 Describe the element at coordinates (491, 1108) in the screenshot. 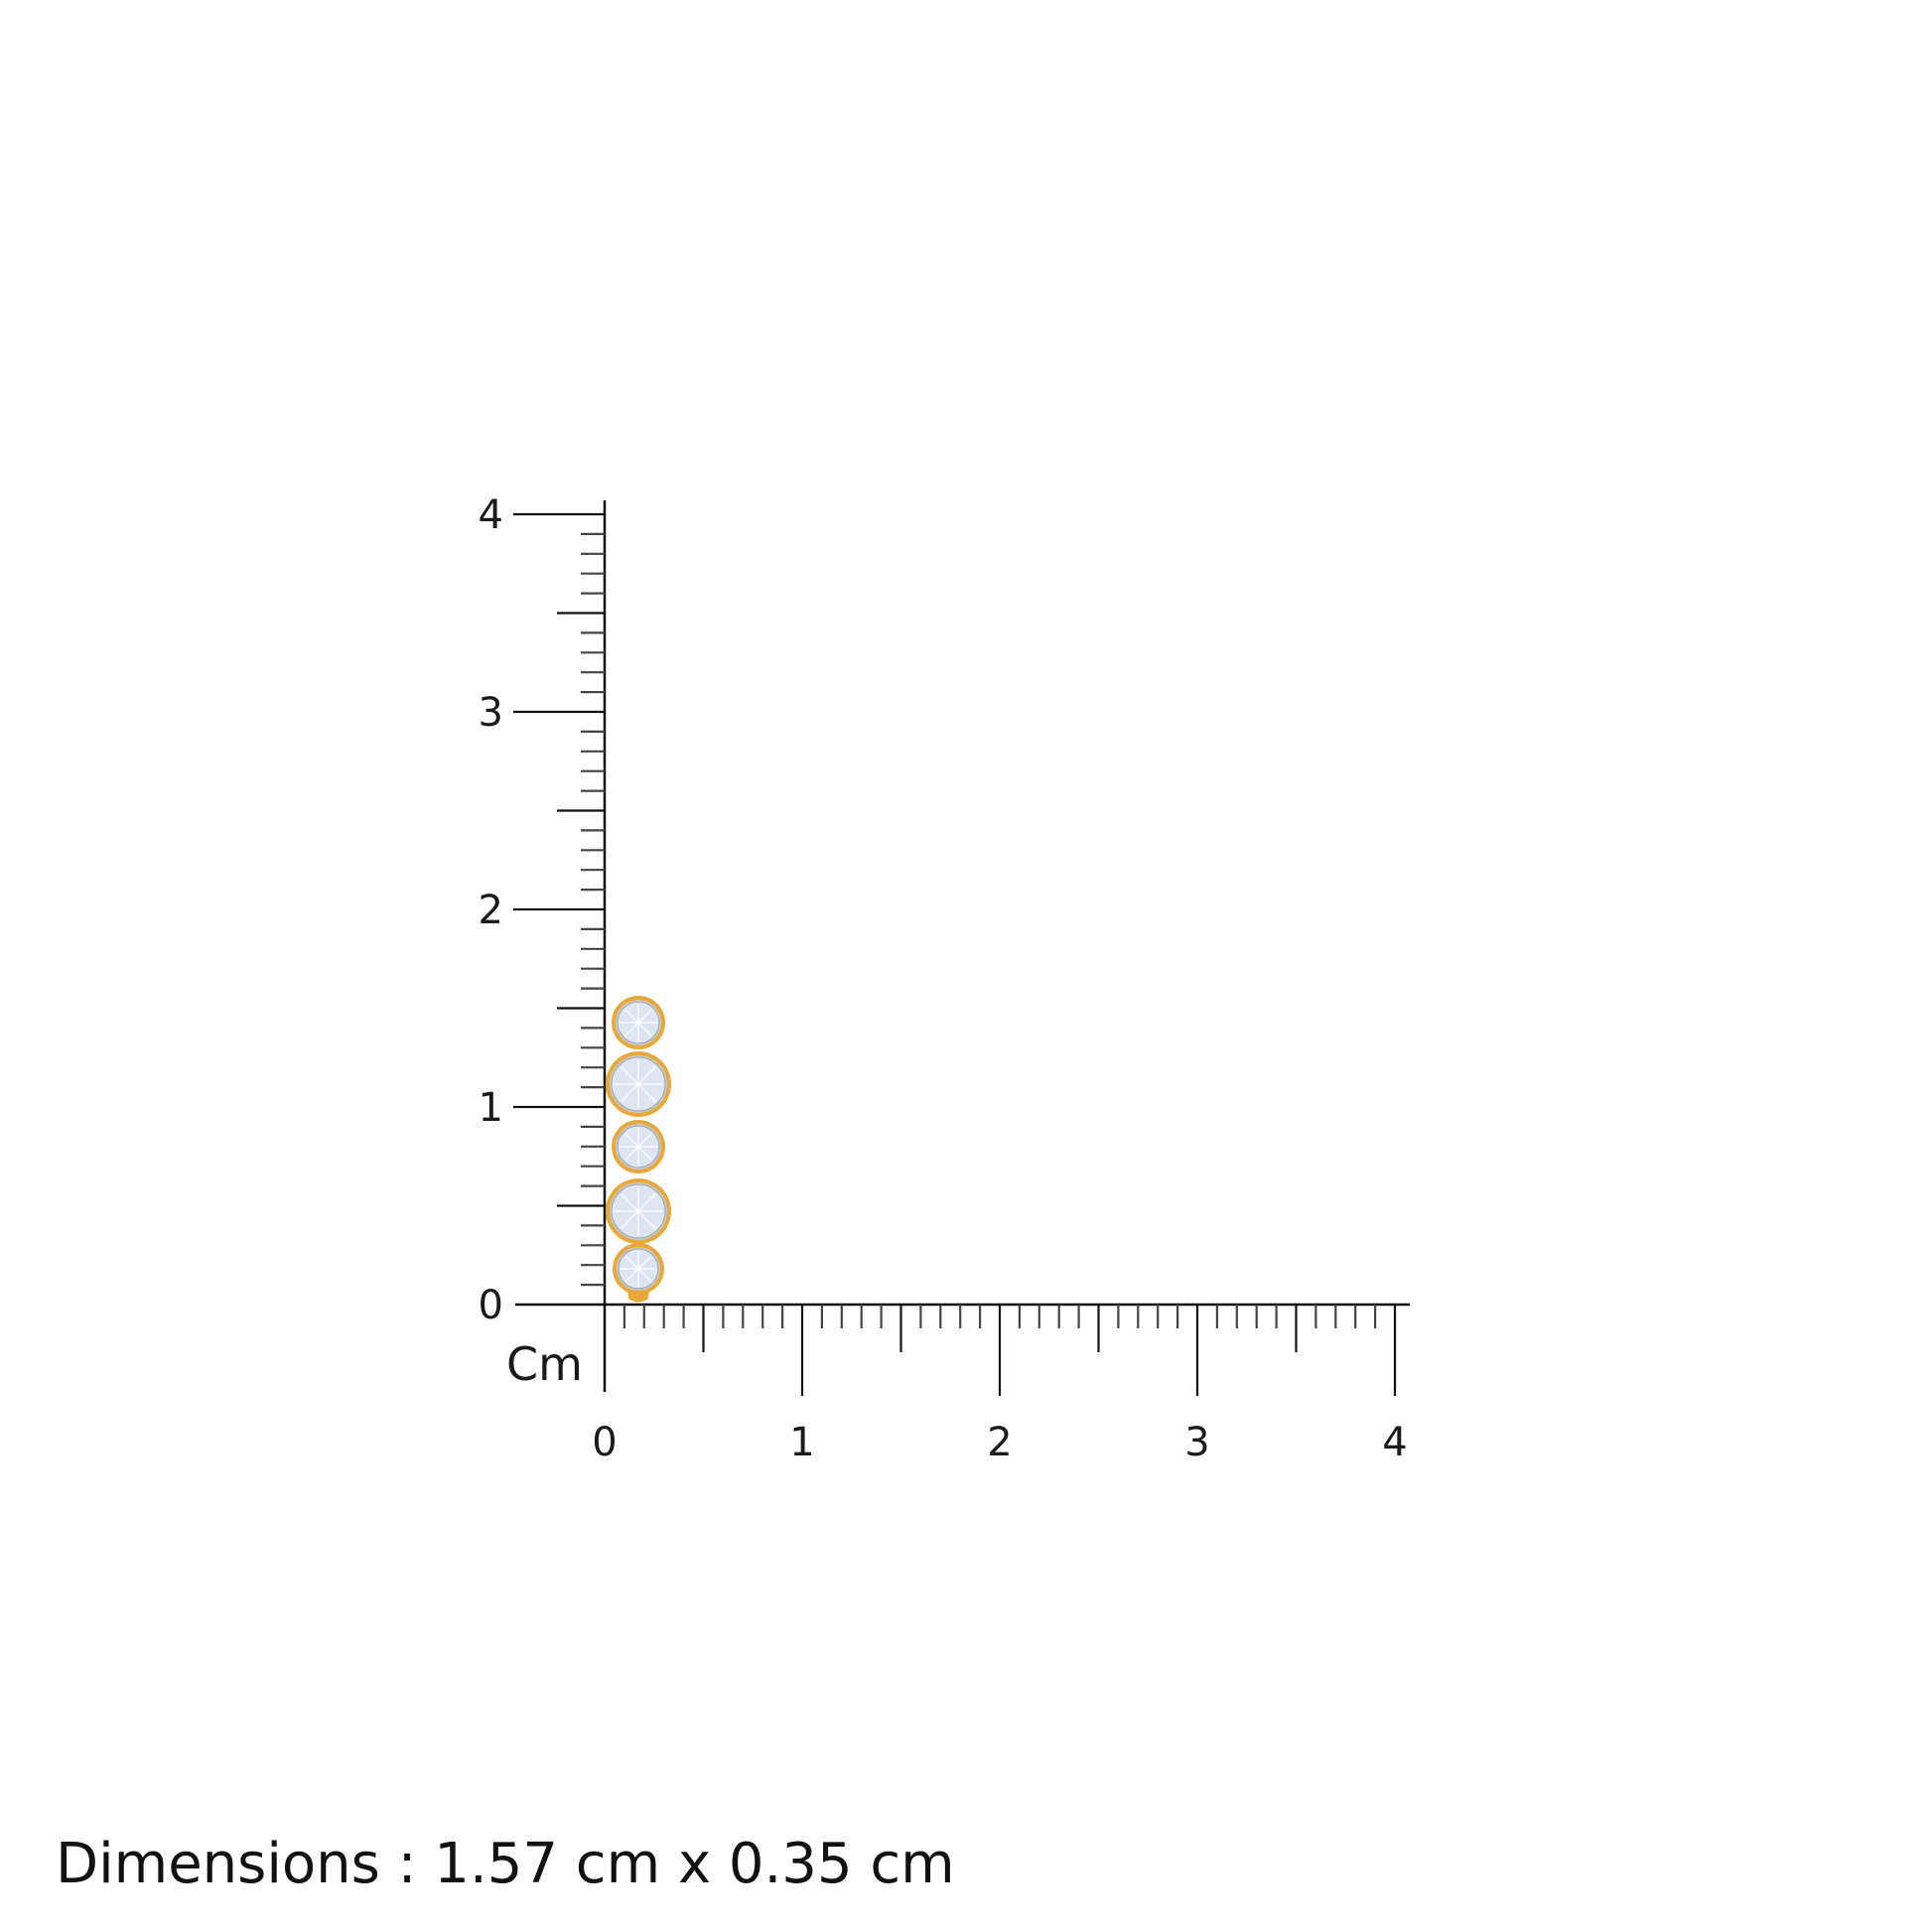

I see `y-tick-label: 1` at that location.